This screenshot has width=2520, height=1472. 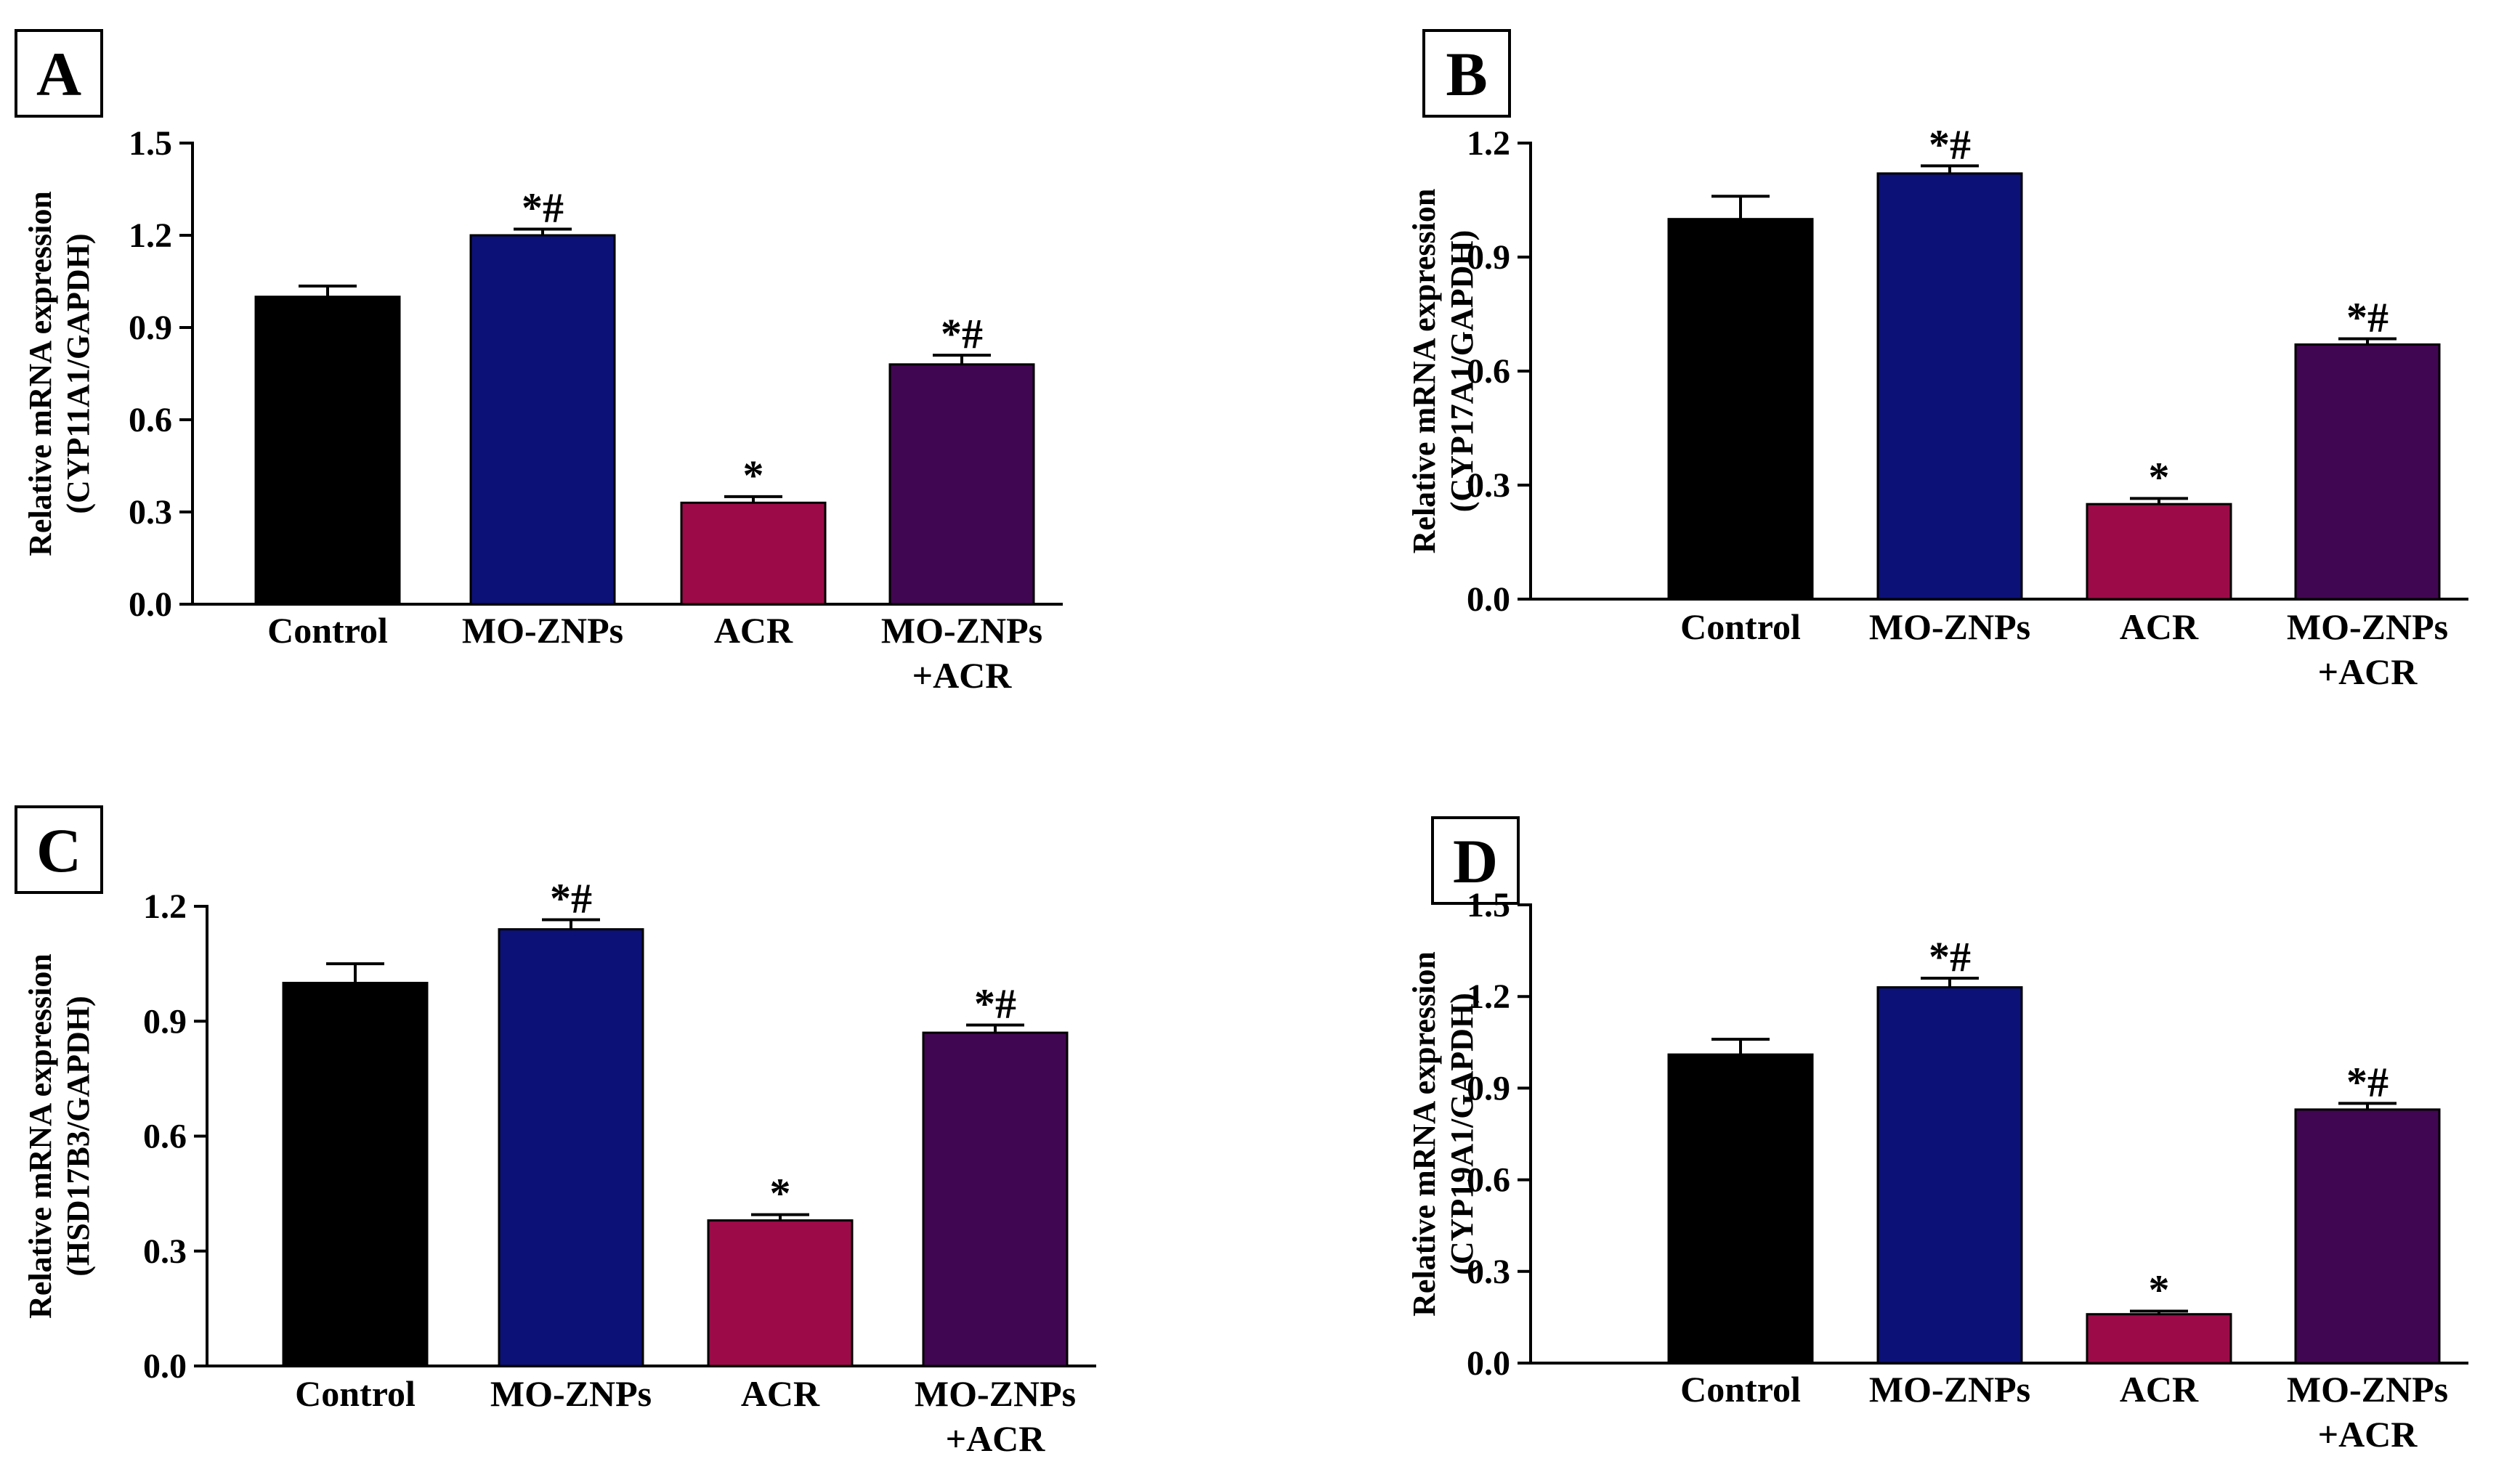 What do you see at coordinates (1462, 1134) in the screenshot?
I see `y-axis-label-line: (CYP19A1/GAPDH)` at bounding box center [1462, 1134].